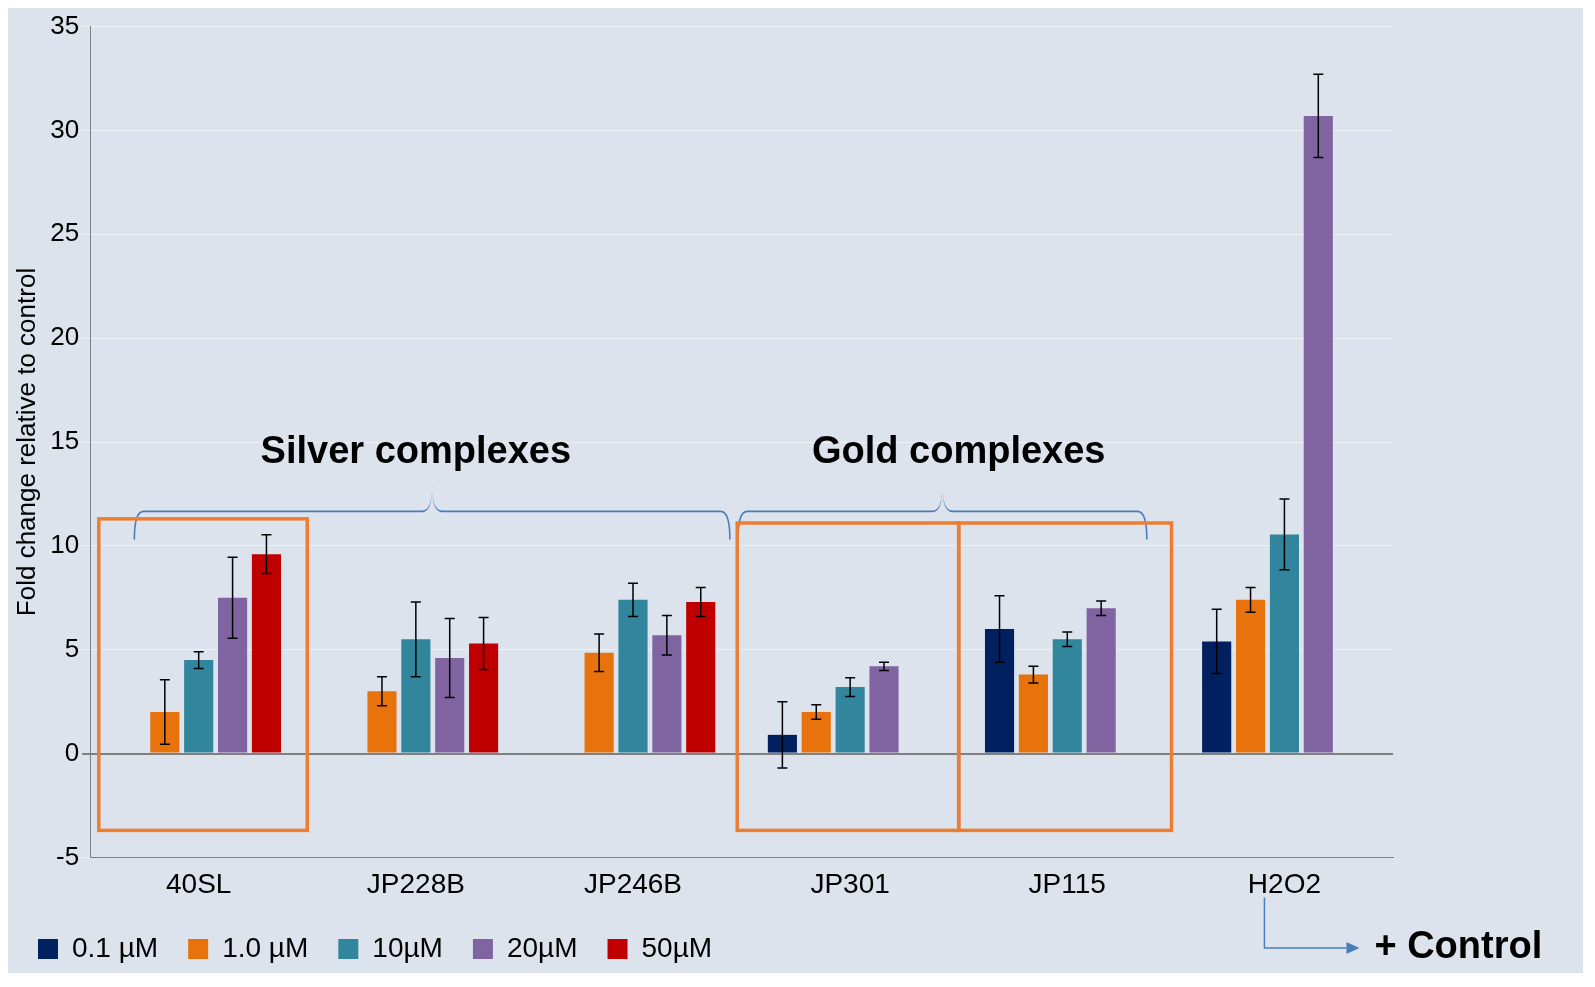  I want to click on y-tick-label: 0, so click(72, 751).